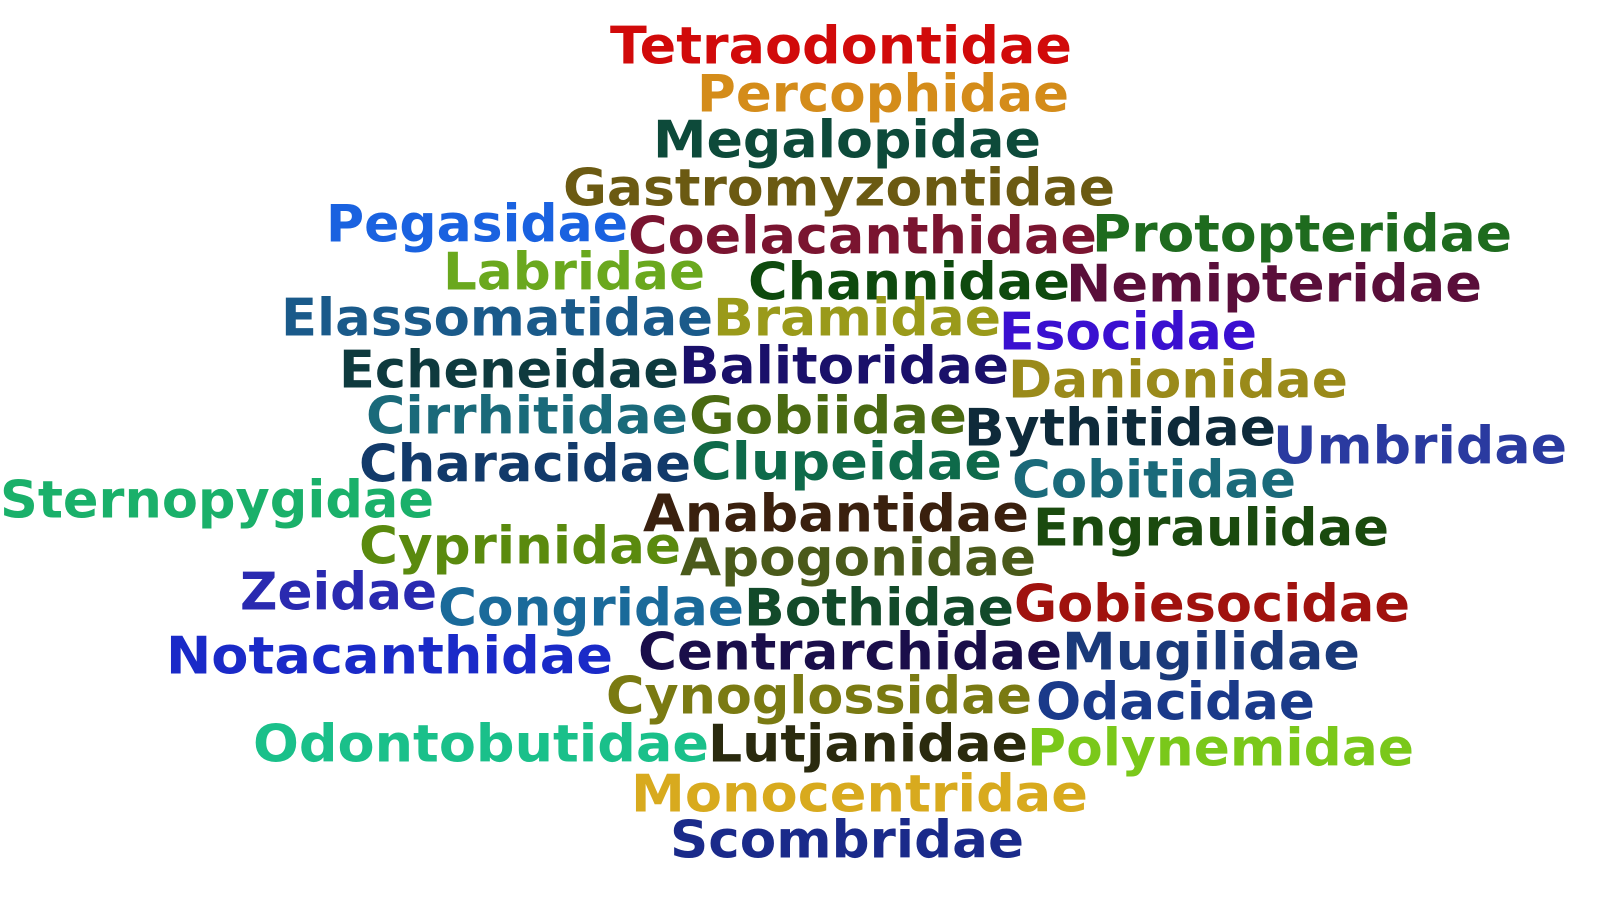 This screenshot has width=1600, height=900. I want to click on word-elassomatidae: Elassomatidae, so click(497, 317).